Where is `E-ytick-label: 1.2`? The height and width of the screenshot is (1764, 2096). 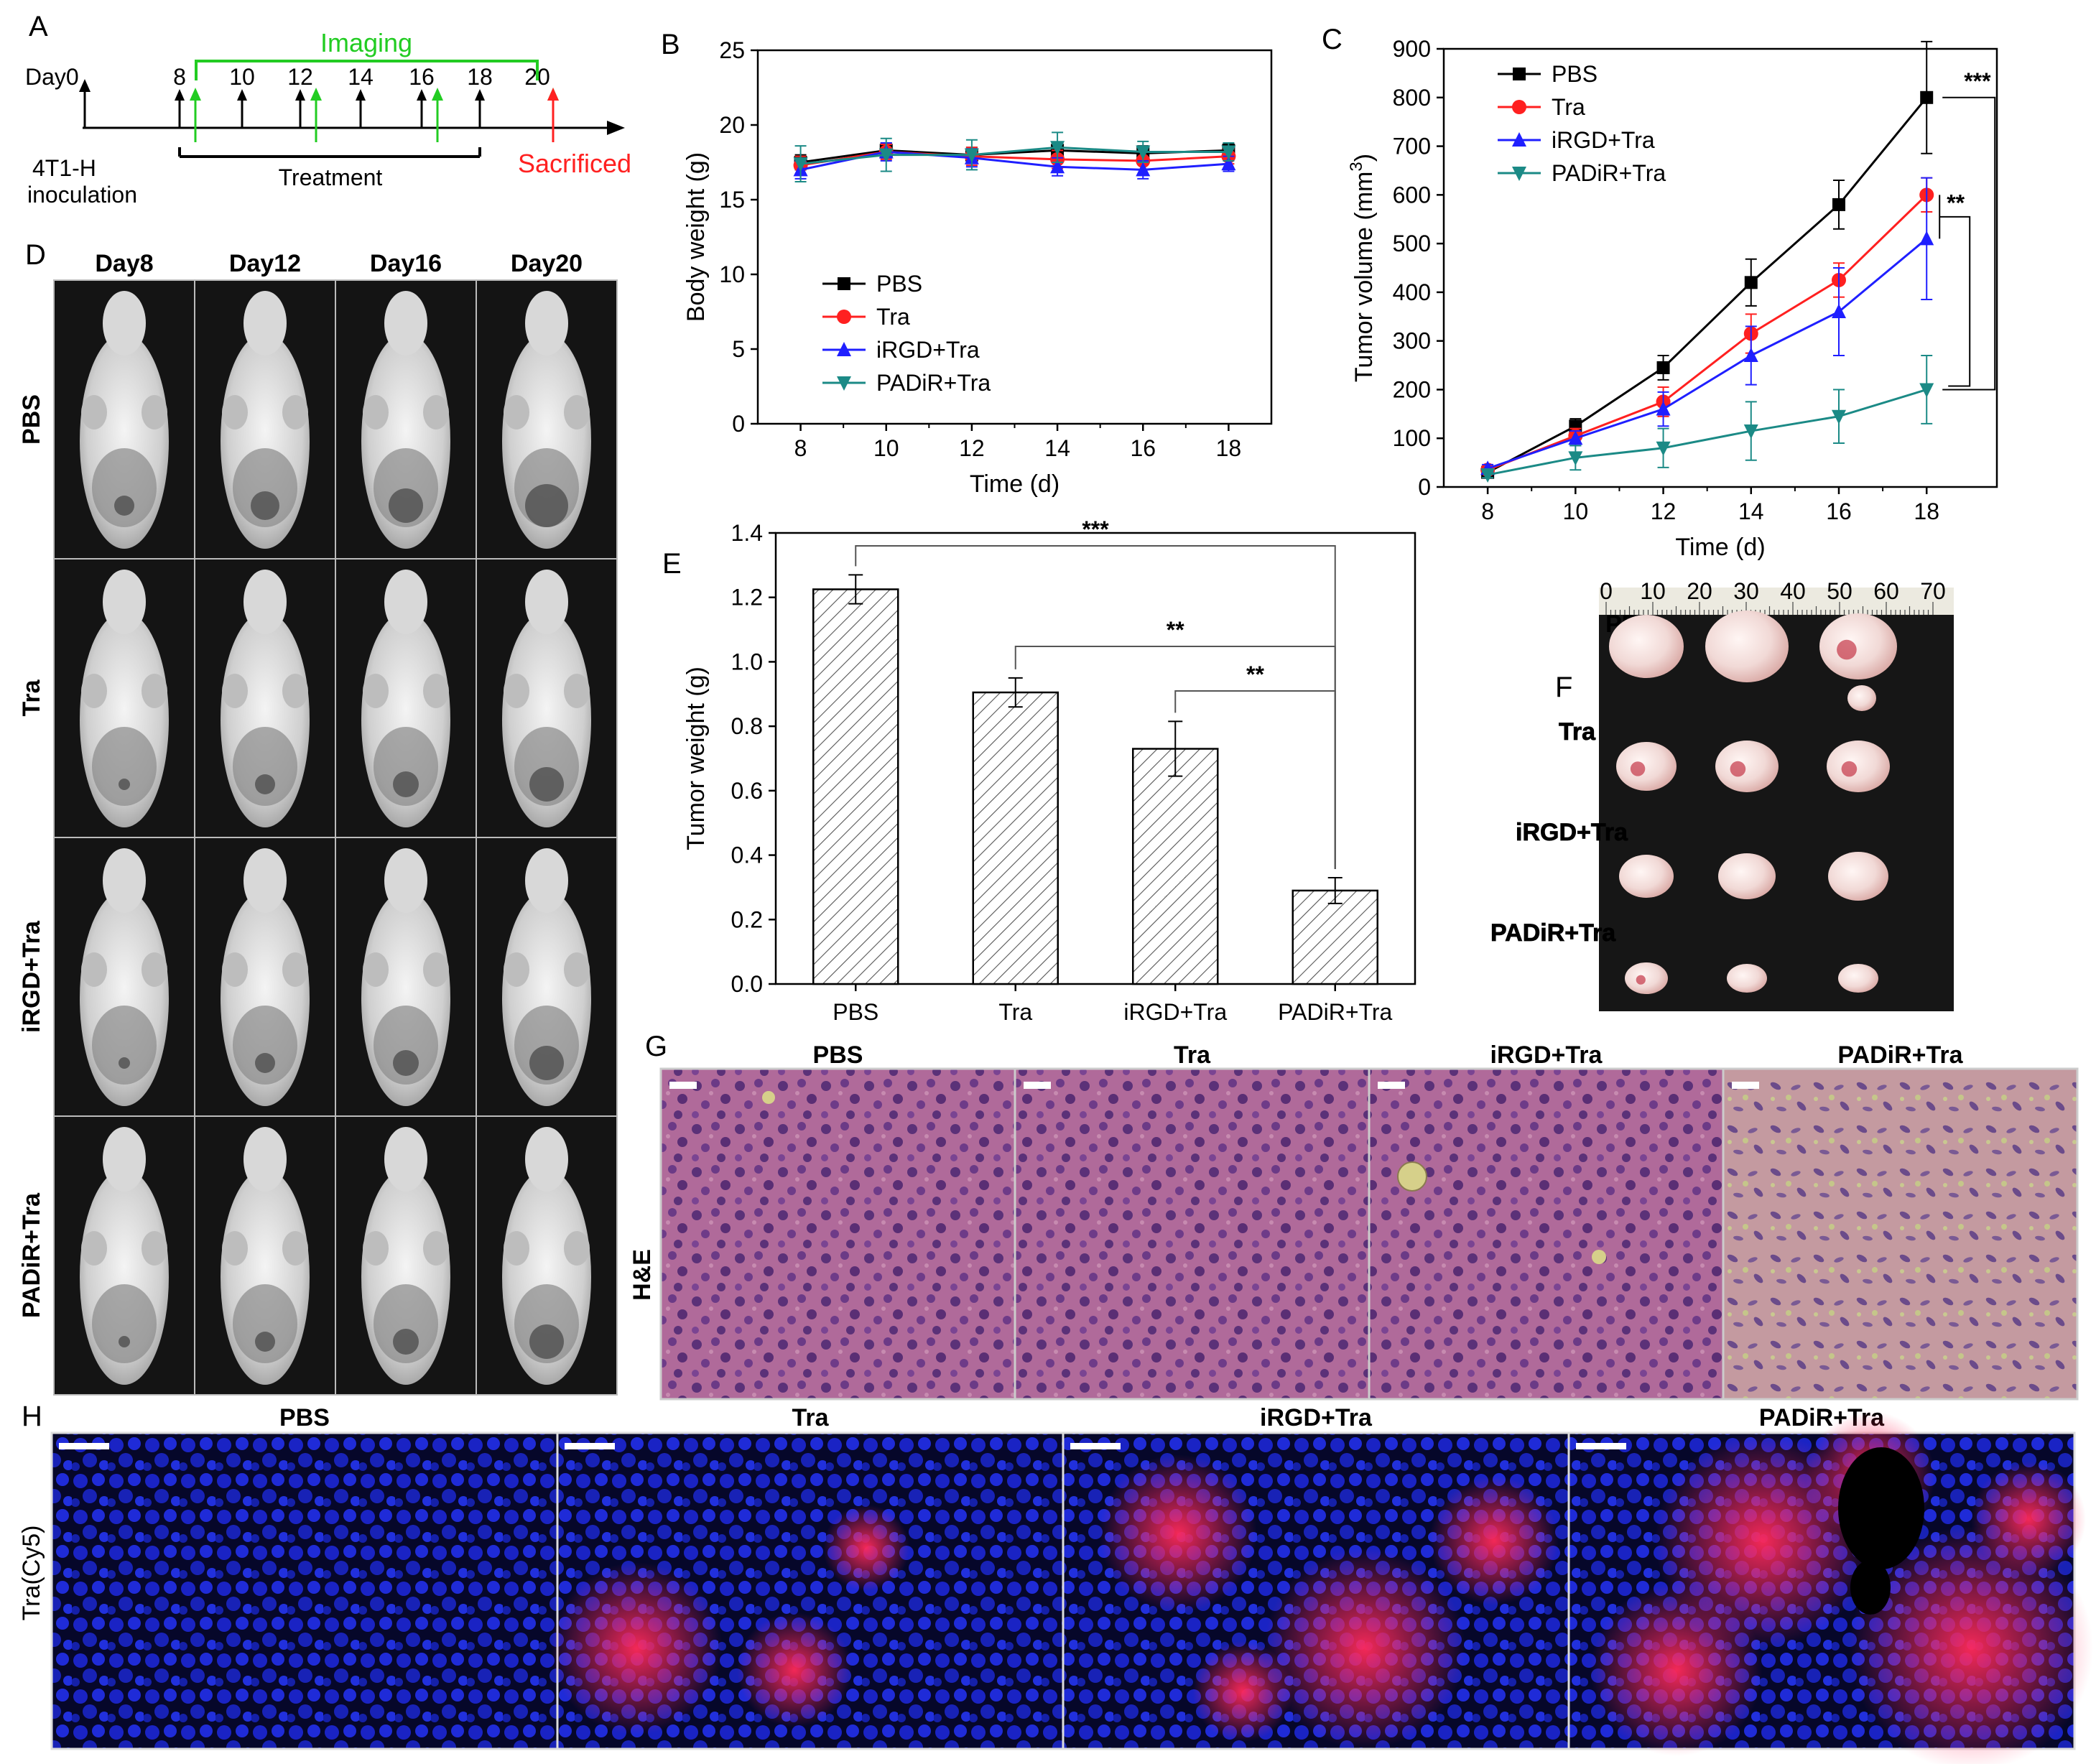 E-ytick-label: 1.2 is located at coordinates (747, 598).